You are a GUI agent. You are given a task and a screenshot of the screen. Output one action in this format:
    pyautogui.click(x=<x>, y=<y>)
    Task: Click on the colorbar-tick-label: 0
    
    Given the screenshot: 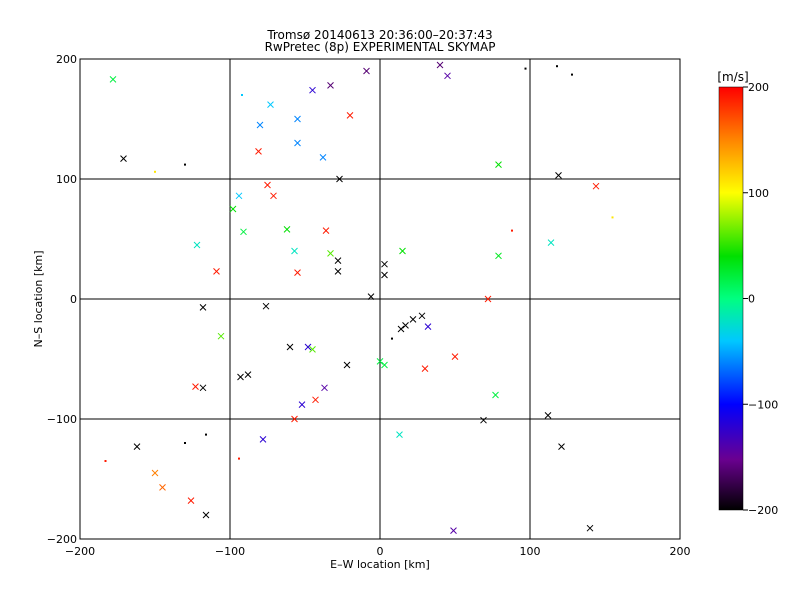 What is the action you would take?
    pyautogui.click(x=751, y=299)
    